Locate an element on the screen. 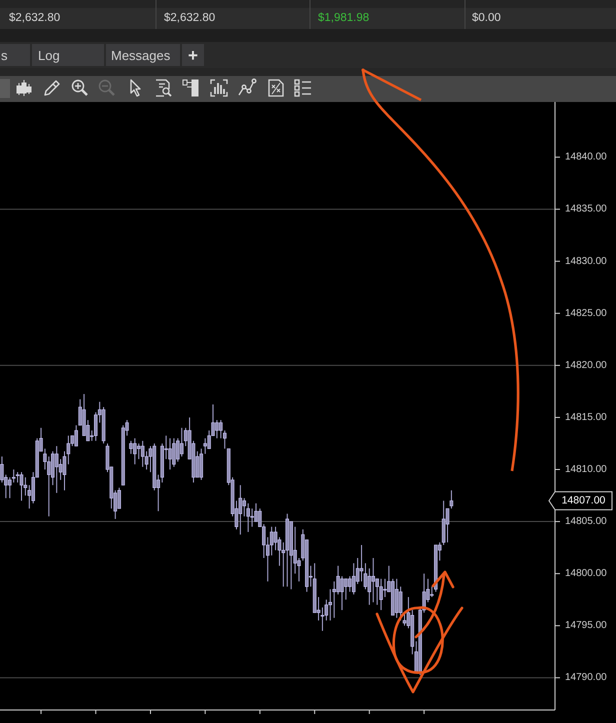  text: Log is located at coordinates (49, 55).